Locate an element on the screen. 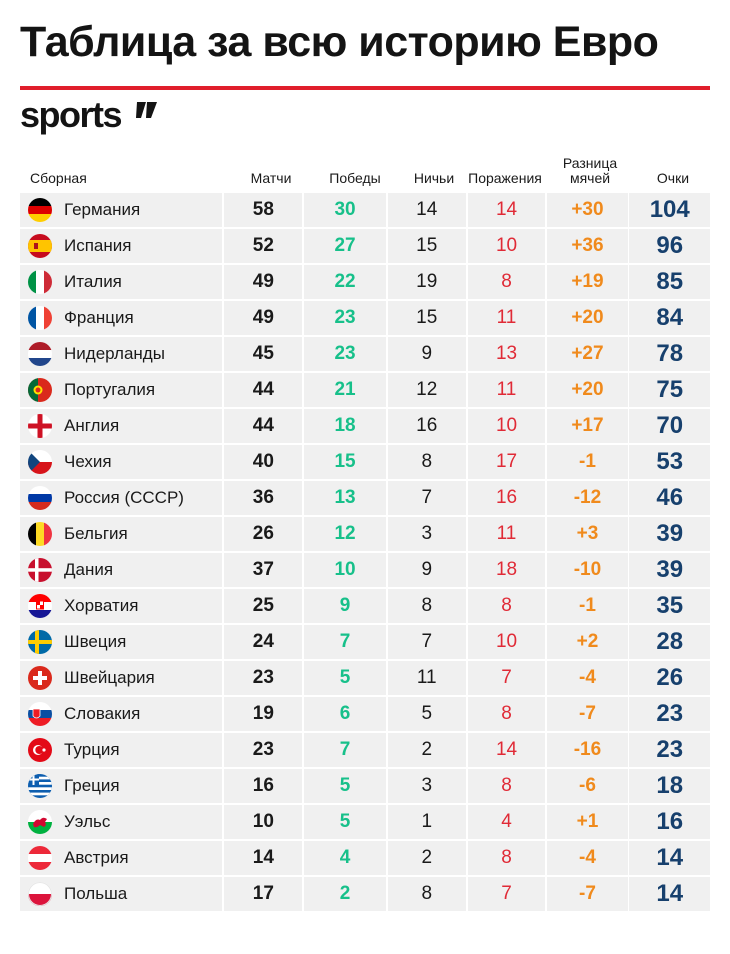  spain-flag-icon is located at coordinates (40, 246).